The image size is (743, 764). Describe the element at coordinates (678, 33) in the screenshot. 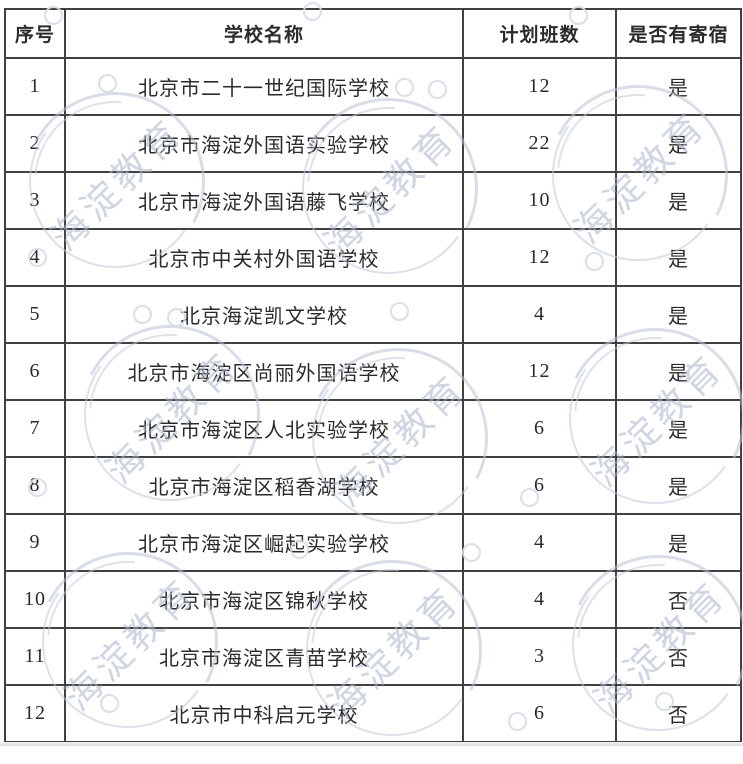

I see `header-boarding: 是否有寄宿` at that location.